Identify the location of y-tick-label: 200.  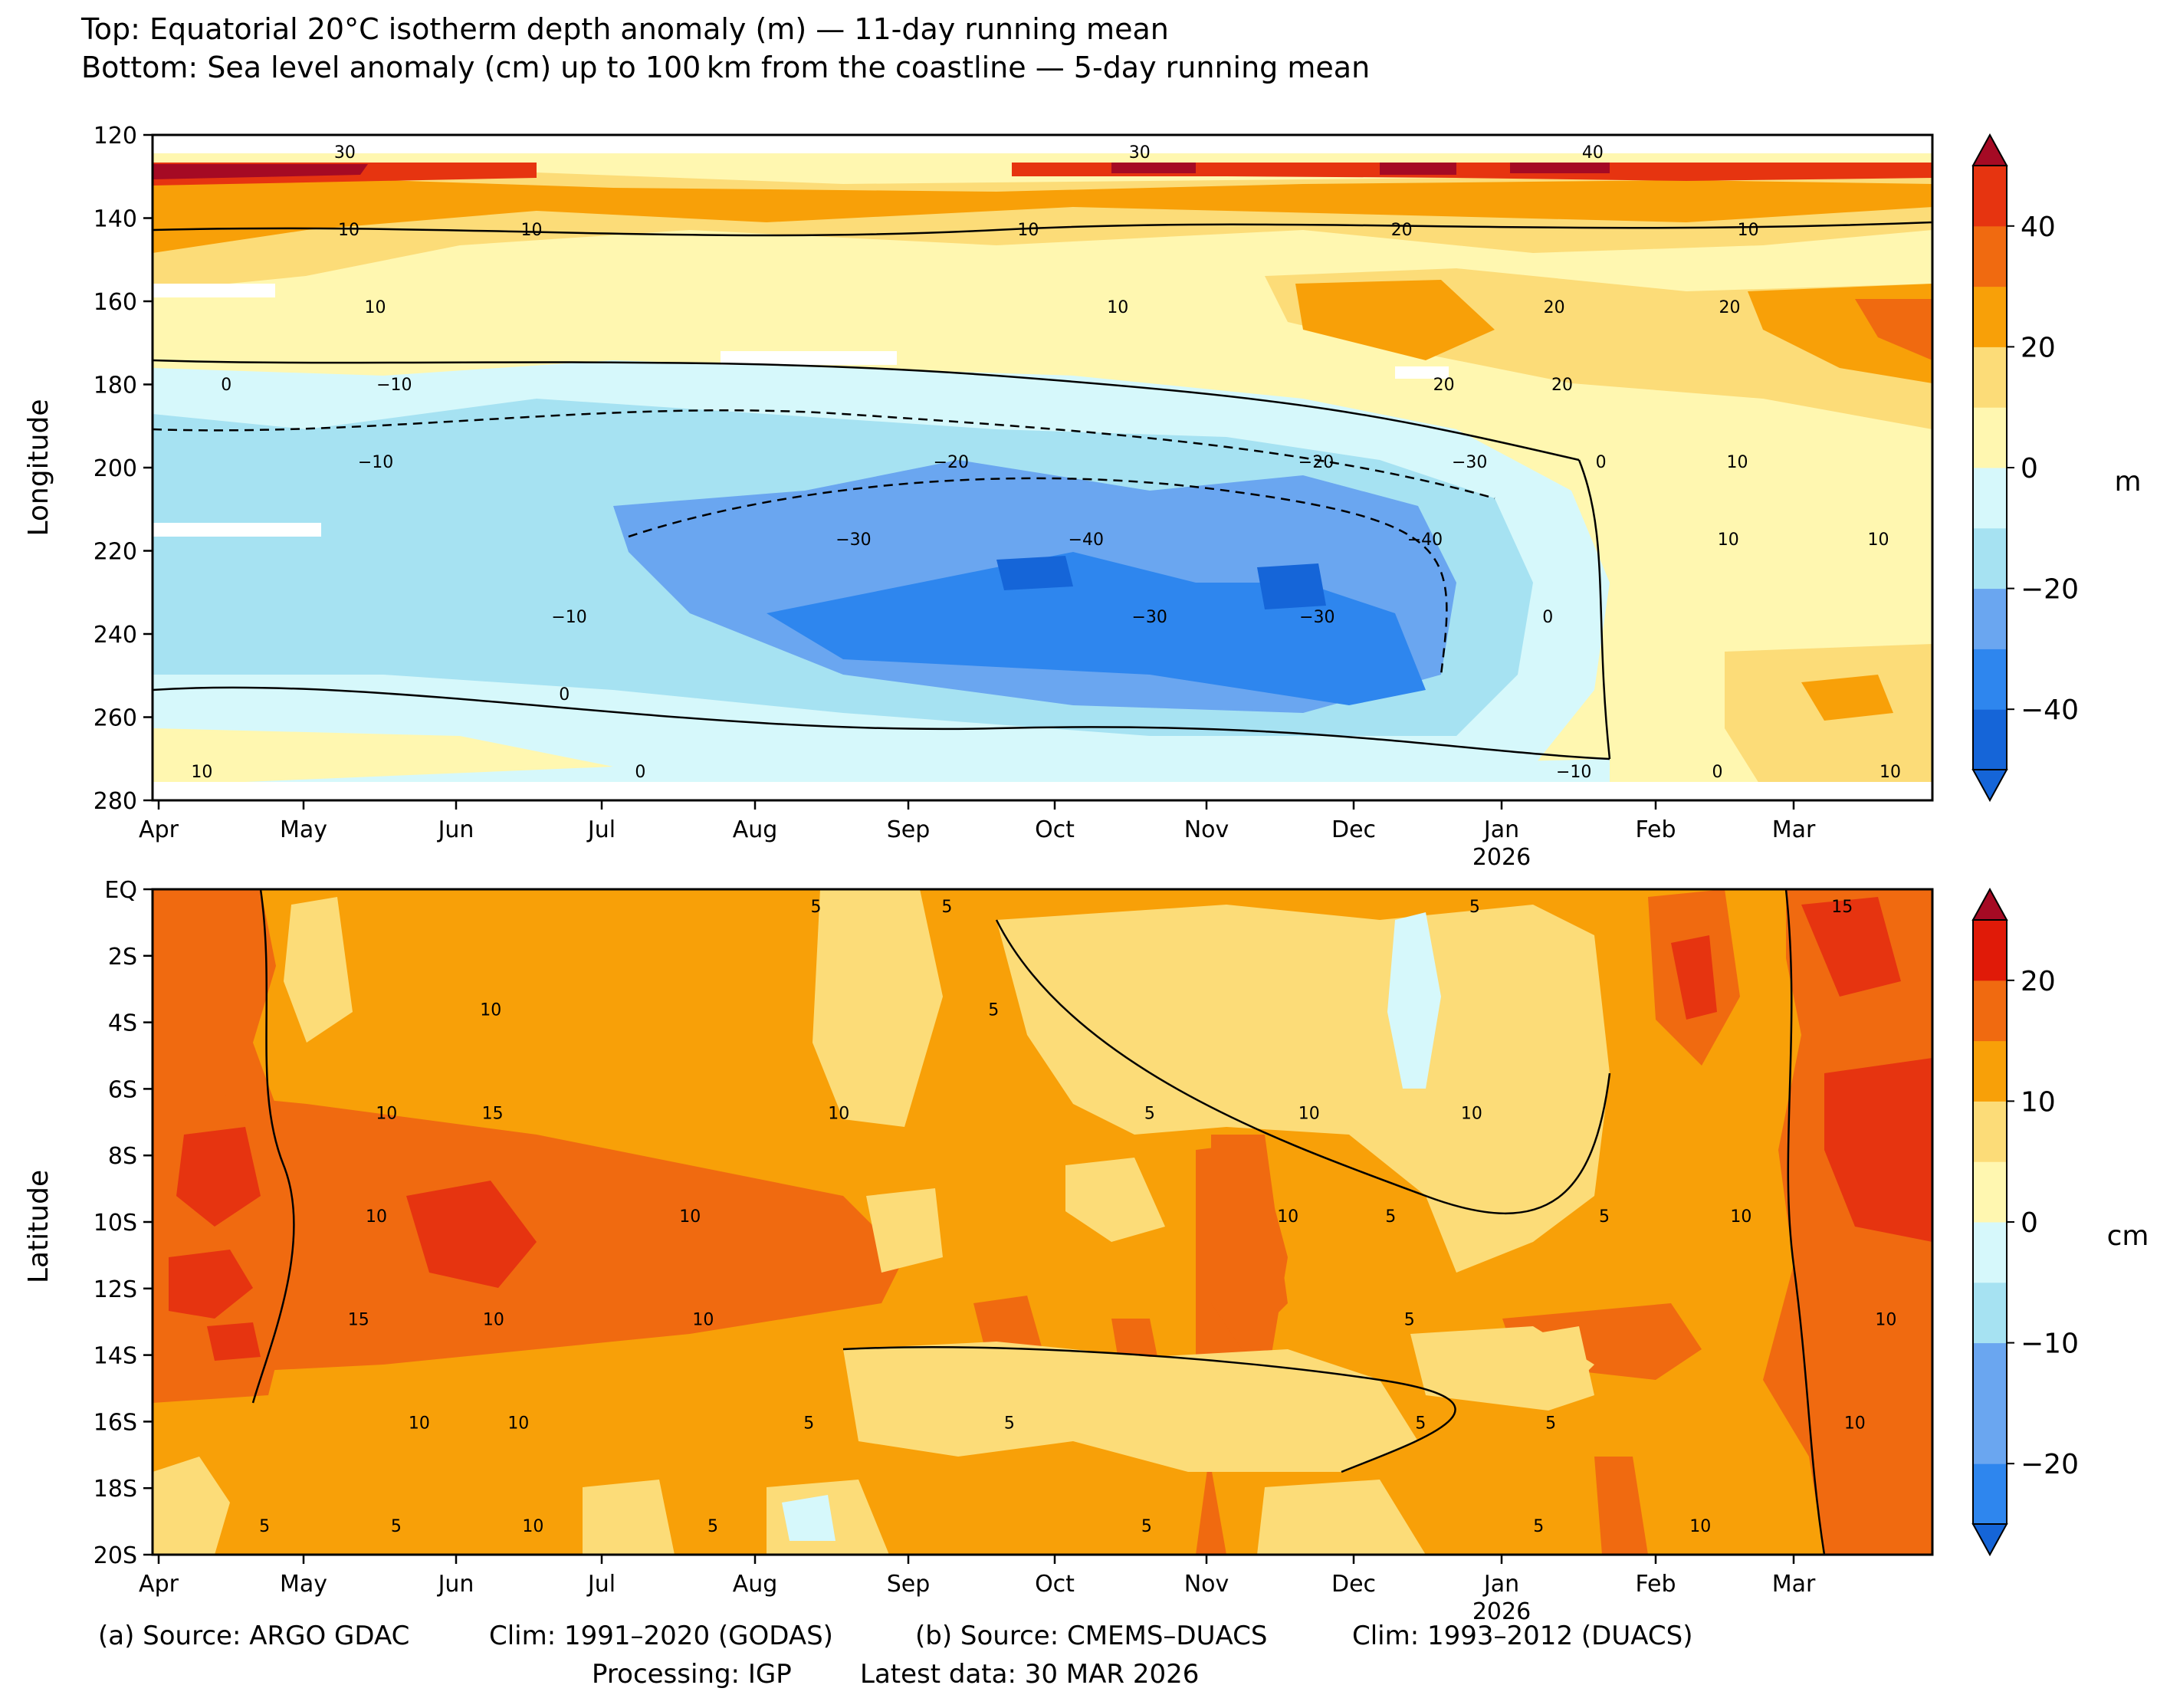
(115, 468).